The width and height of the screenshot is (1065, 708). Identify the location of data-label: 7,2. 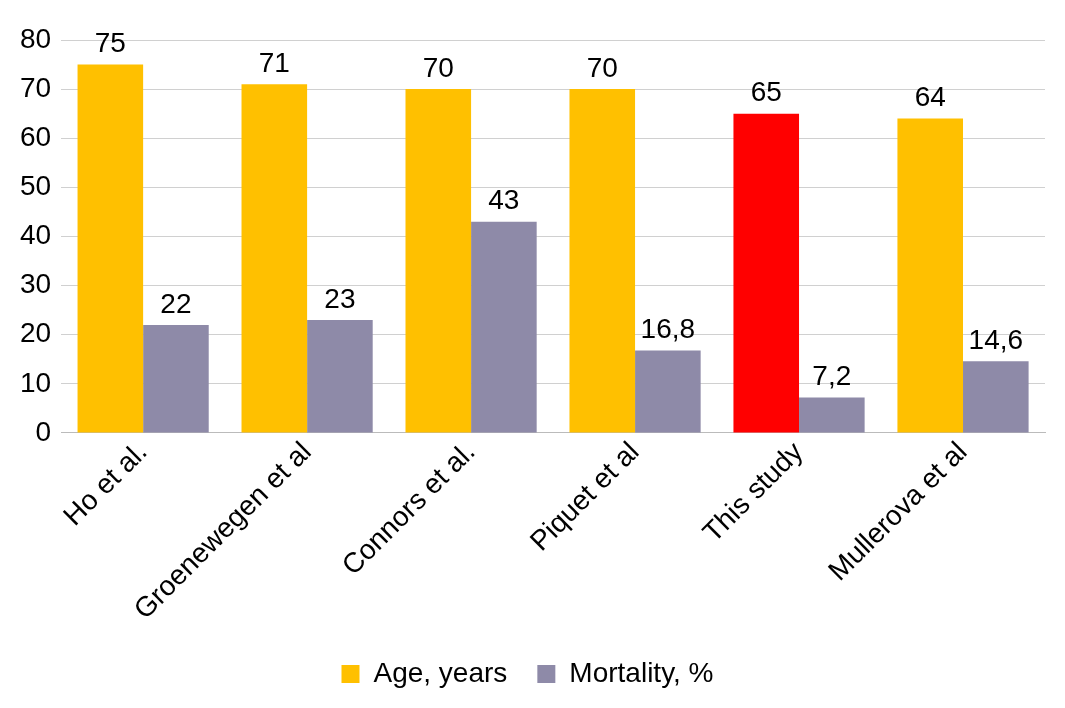
(832, 376).